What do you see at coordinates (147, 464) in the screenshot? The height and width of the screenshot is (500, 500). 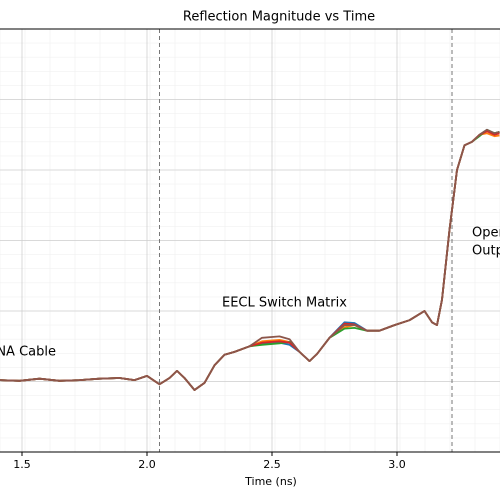 I see `x-tick-label: 2.0` at bounding box center [147, 464].